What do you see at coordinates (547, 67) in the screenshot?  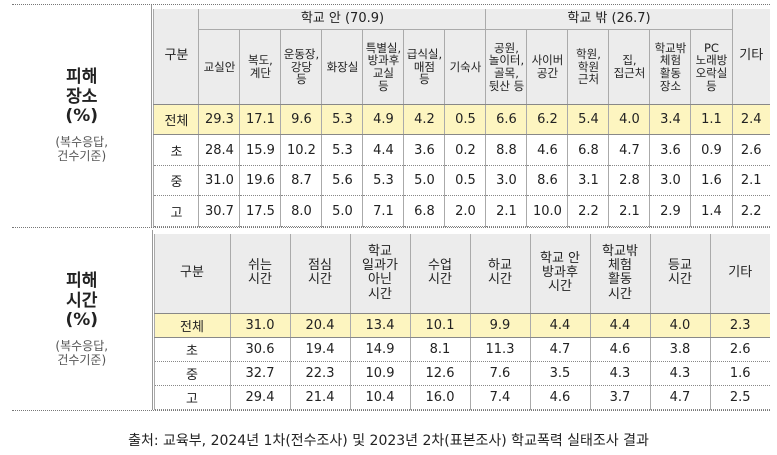 I see `column-header: 사이버 공간` at bounding box center [547, 67].